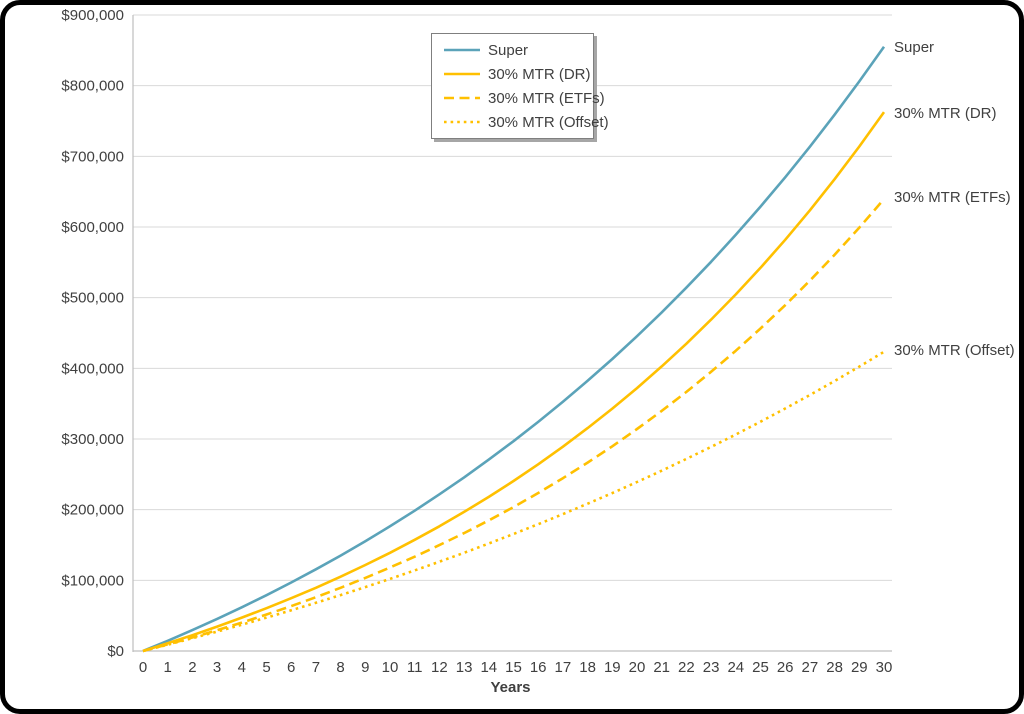 This screenshot has height=714, width=1024. I want to click on x-tick-label: 3, so click(217, 667).